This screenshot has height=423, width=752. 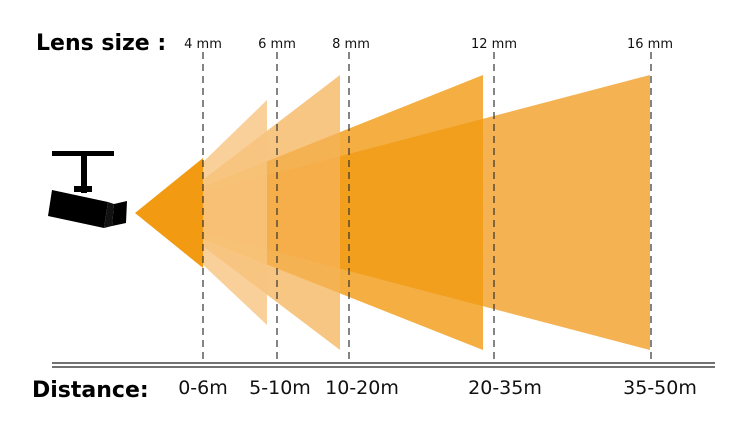 What do you see at coordinates (203, 44) in the screenshot?
I see `lens-label: 4 mm` at bounding box center [203, 44].